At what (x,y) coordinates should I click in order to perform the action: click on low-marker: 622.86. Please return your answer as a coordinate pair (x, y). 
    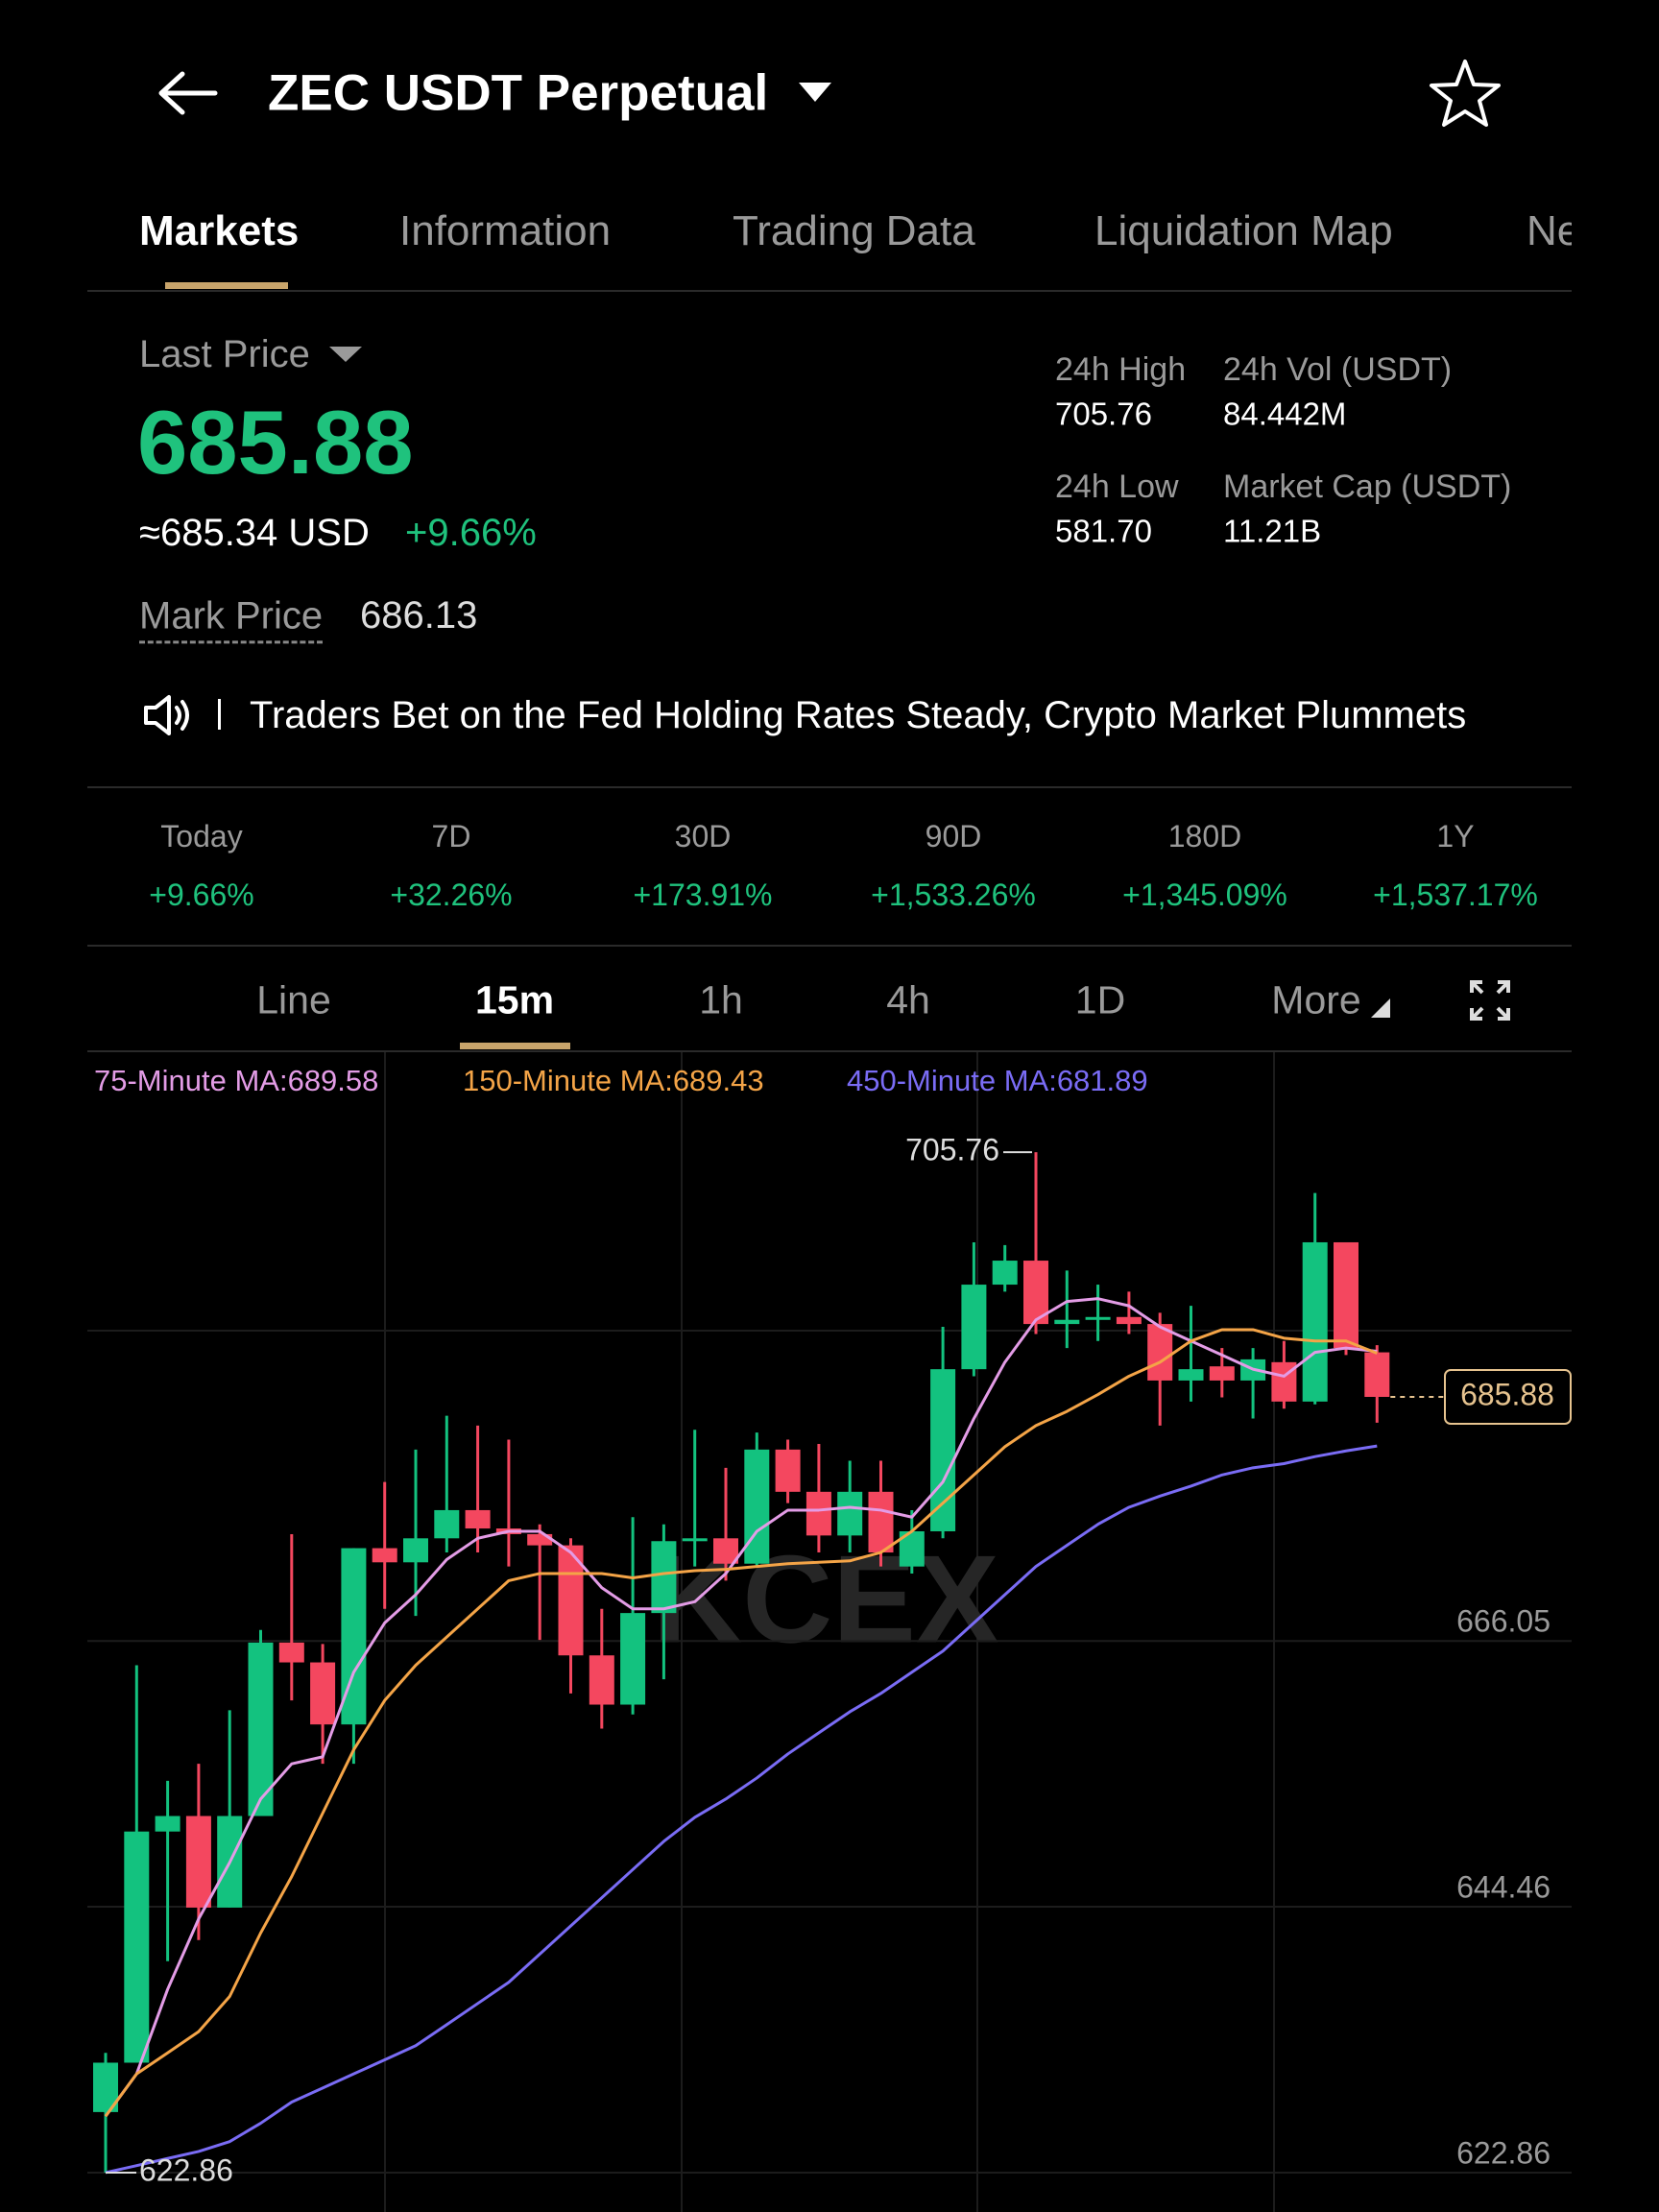
    Looking at the image, I should click on (186, 2169).